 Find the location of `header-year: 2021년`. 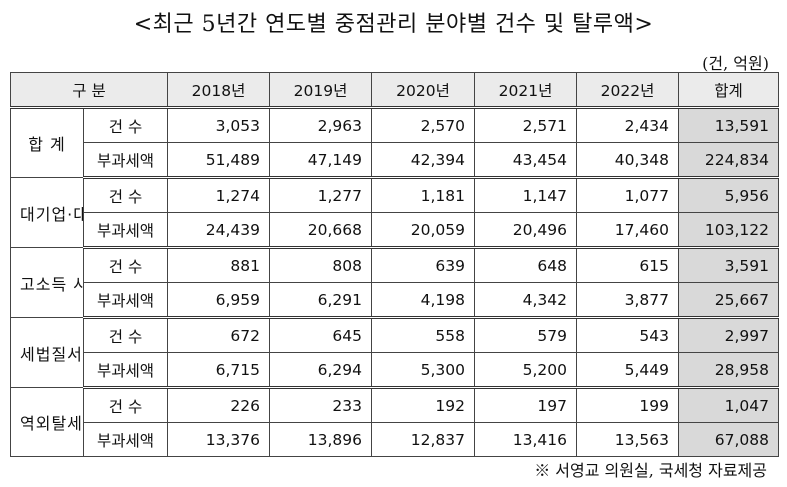

header-year: 2021년 is located at coordinates (526, 90).